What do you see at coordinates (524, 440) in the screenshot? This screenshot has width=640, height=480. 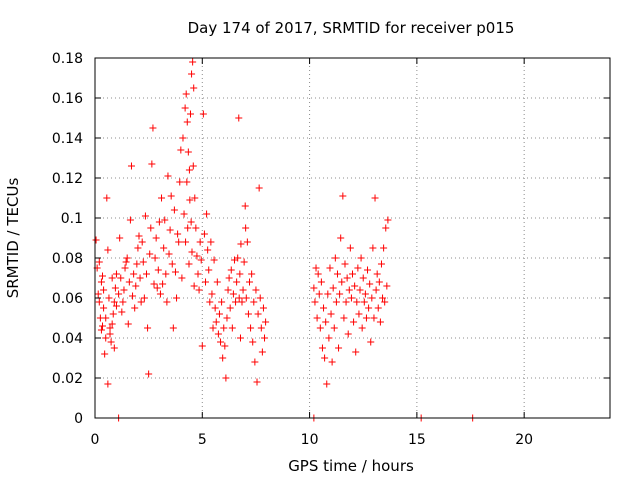 I see `x-tick-label: 20` at bounding box center [524, 440].